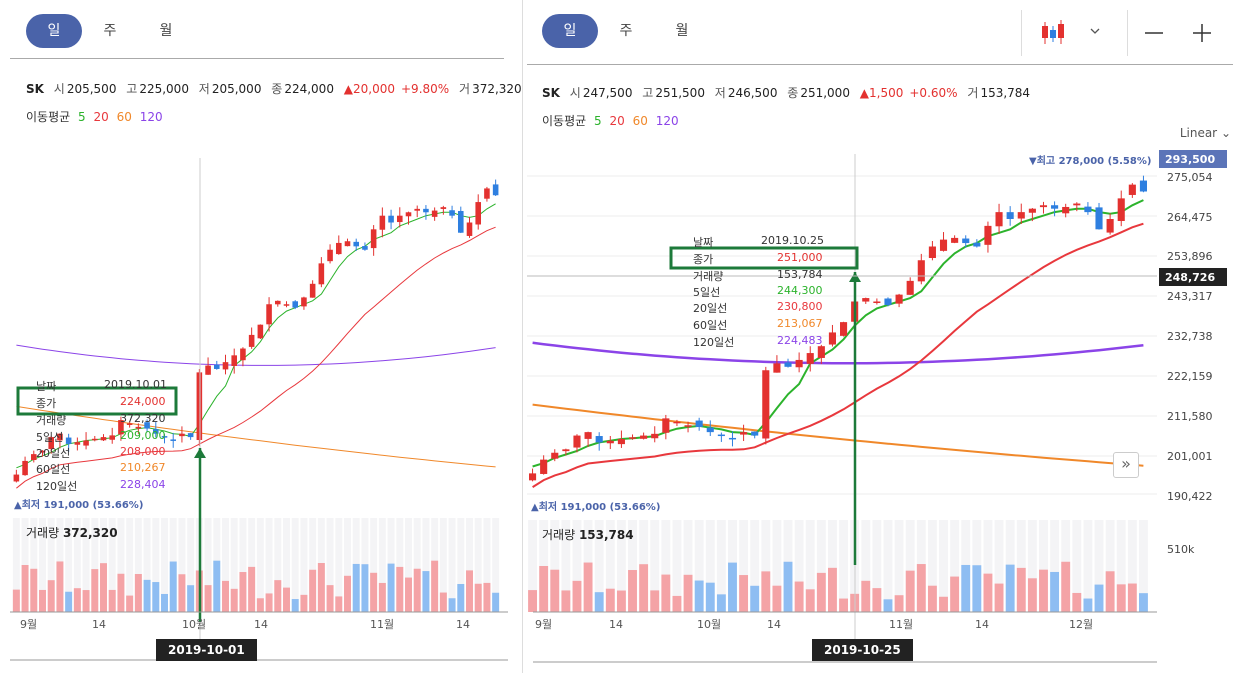 The width and height of the screenshot is (1242, 673). I want to click on scroll-right-button: », so click(1126, 465).